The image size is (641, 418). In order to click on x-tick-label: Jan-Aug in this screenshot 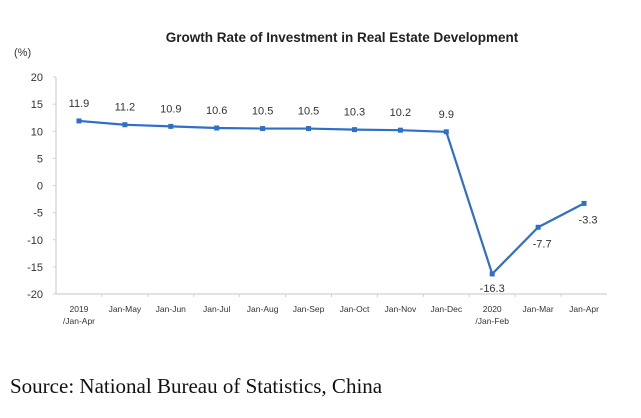, I will do `click(263, 309)`.